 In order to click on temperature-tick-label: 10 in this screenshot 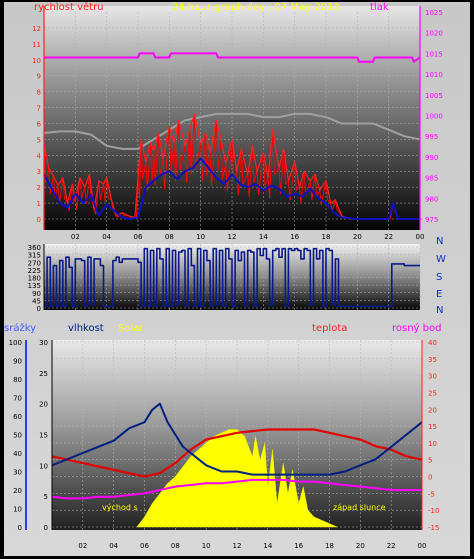, I will do `click(432, 444)`.